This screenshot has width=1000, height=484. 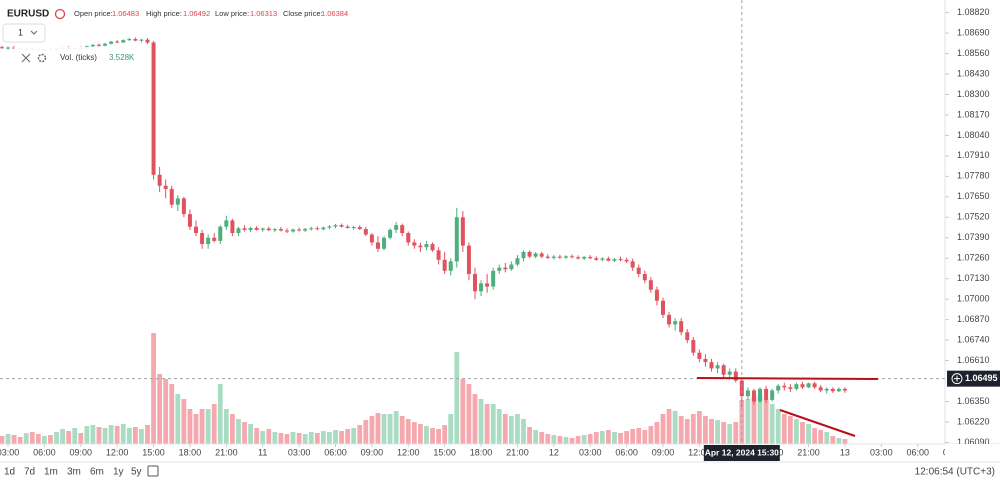 What do you see at coordinates (136, 472) in the screenshot?
I see `range-button: 5y` at bounding box center [136, 472].